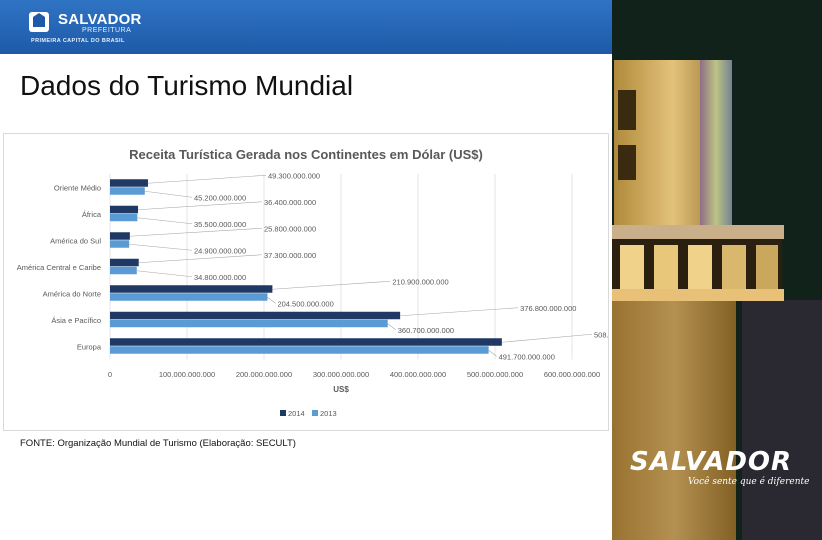 Image resolution: width=822 pixels, height=540 pixels. I want to click on x-tick-label: 400.000.000.000, so click(418, 374).